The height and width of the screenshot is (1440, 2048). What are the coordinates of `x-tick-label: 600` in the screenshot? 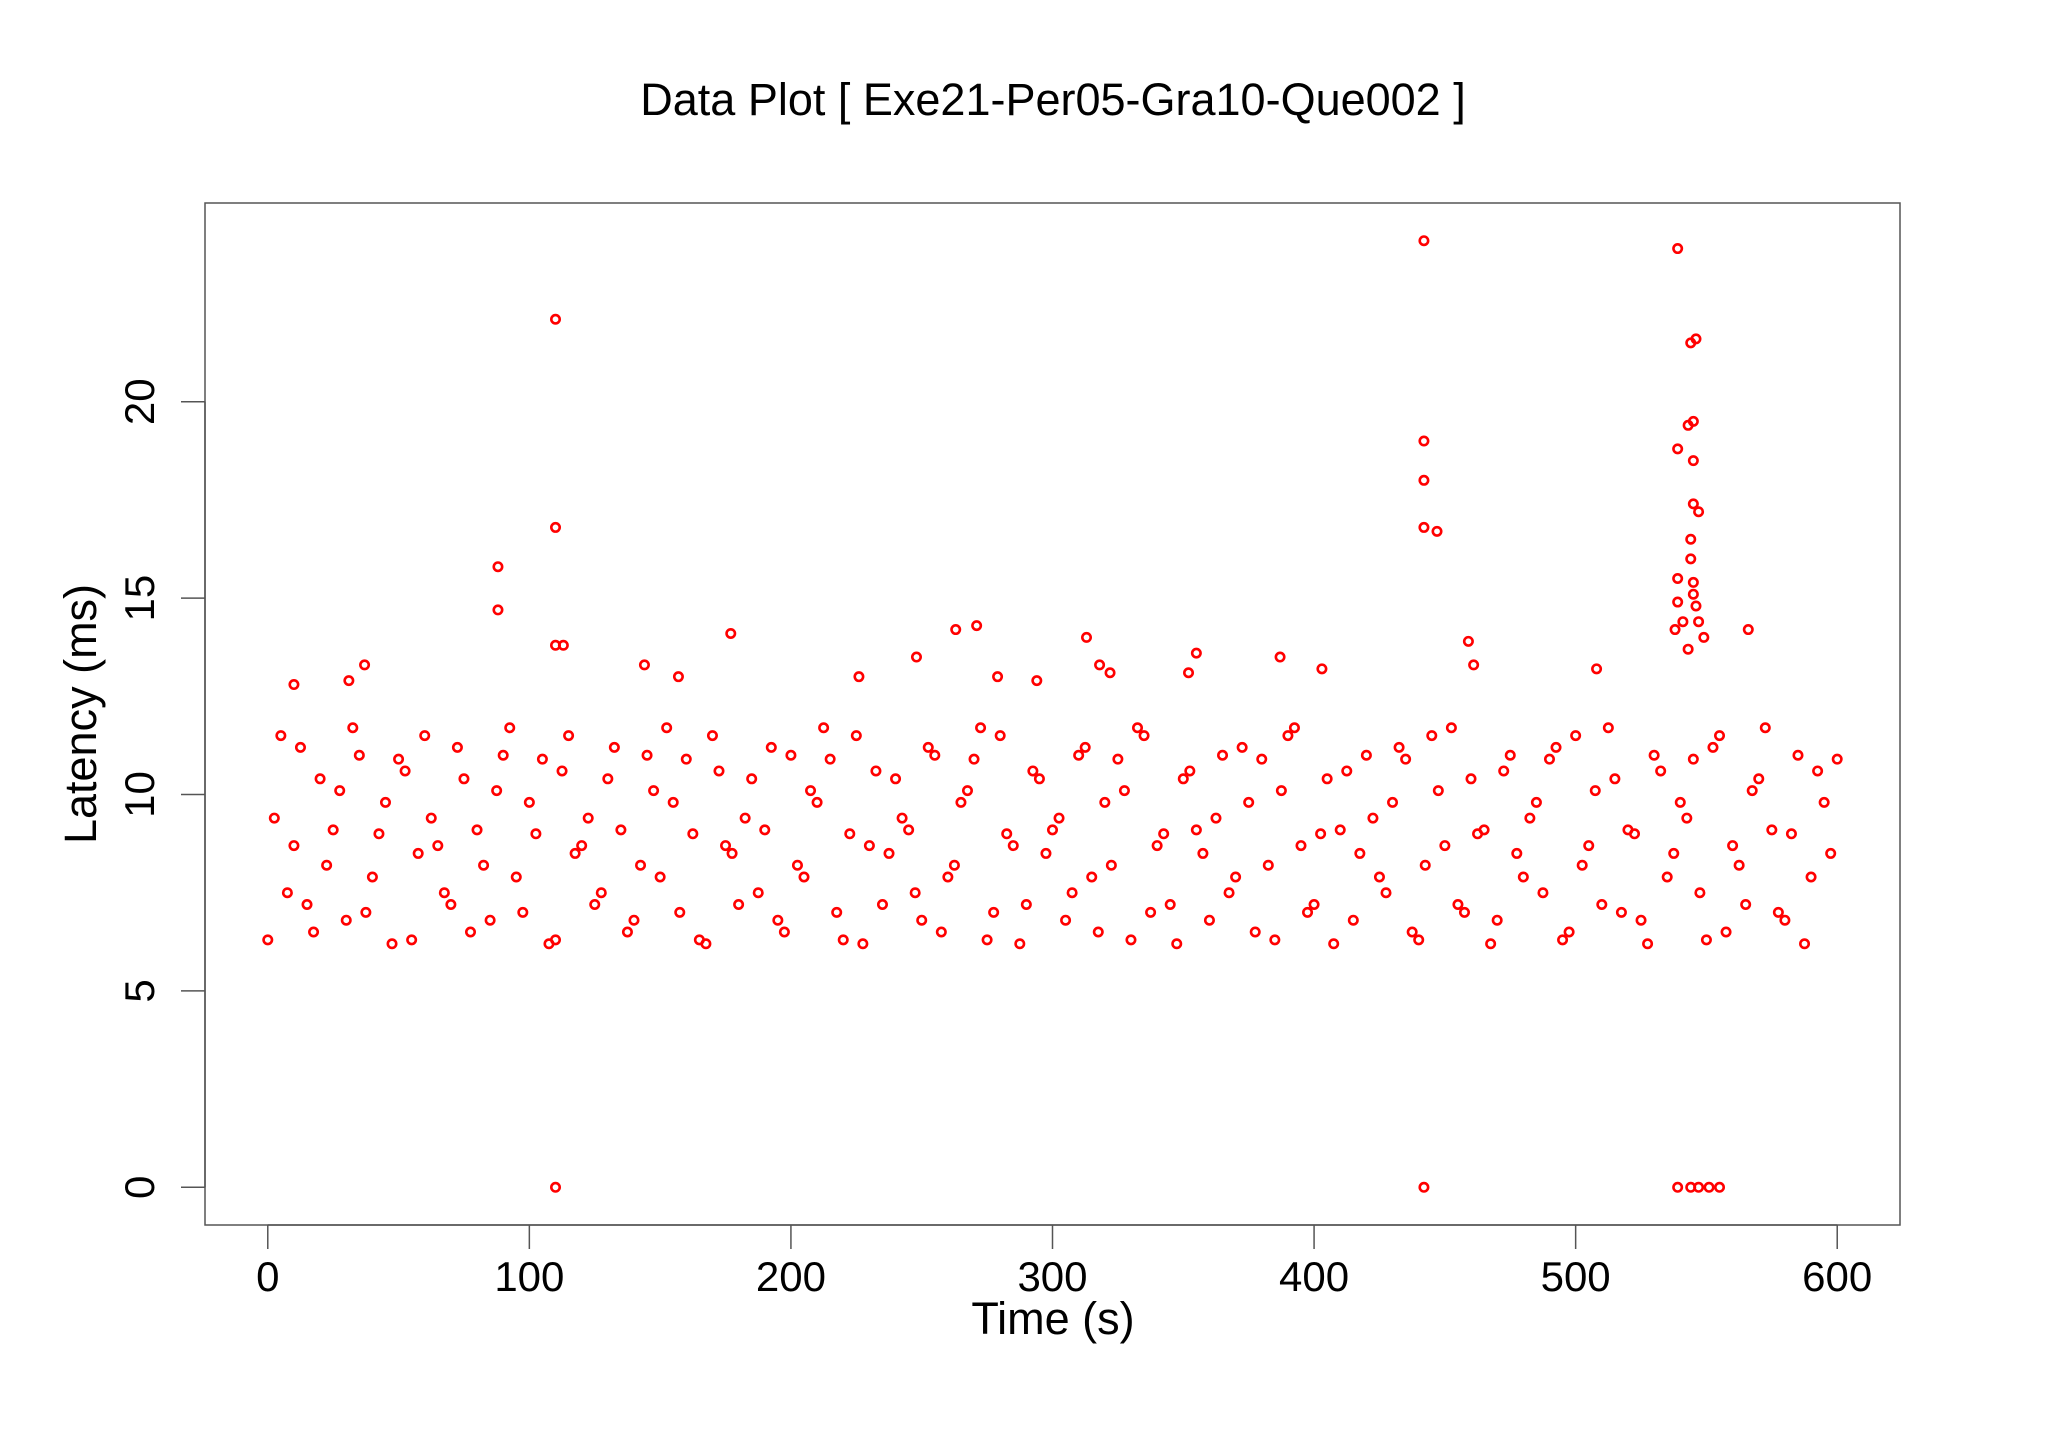 It's located at (1837, 1276).